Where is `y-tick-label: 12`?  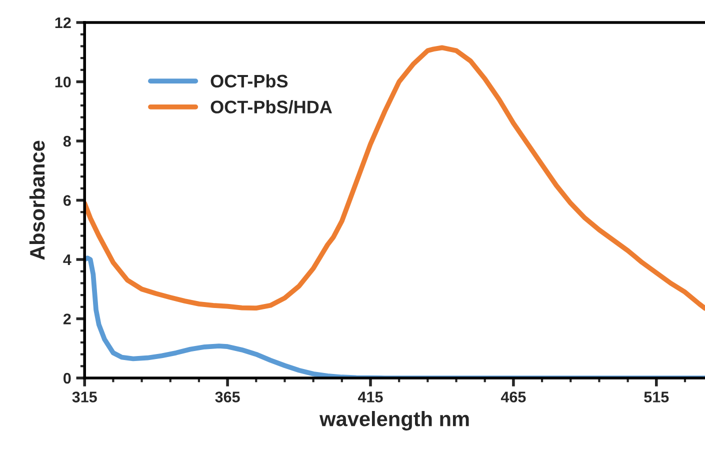
y-tick-label: 12 is located at coordinates (63, 22).